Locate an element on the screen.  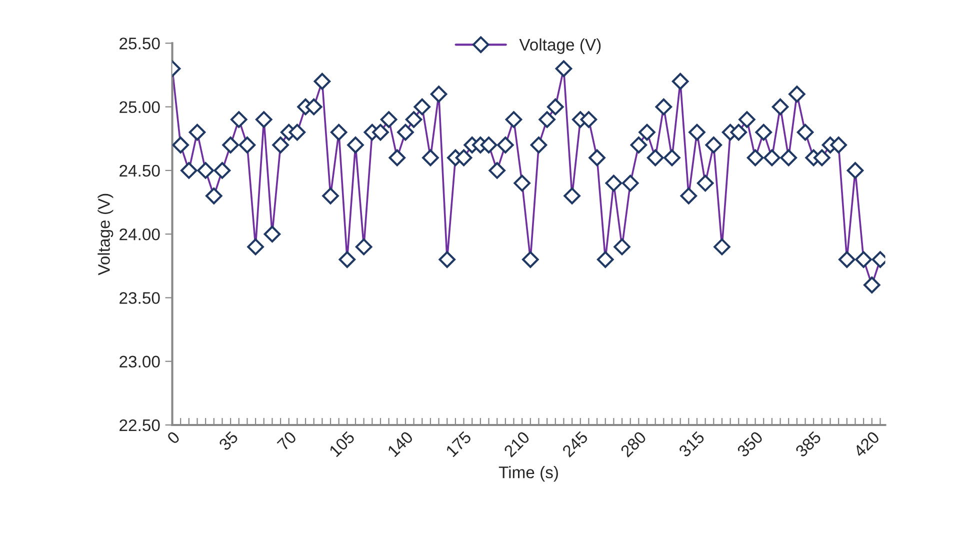
x-tick-label: 280 is located at coordinates (633, 444).